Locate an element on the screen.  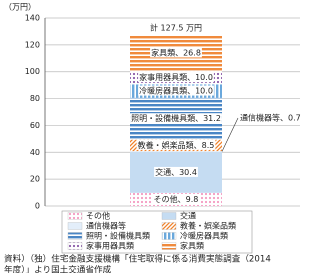
value-label: 通信機器等、0.7 is located at coordinates (270, 118).